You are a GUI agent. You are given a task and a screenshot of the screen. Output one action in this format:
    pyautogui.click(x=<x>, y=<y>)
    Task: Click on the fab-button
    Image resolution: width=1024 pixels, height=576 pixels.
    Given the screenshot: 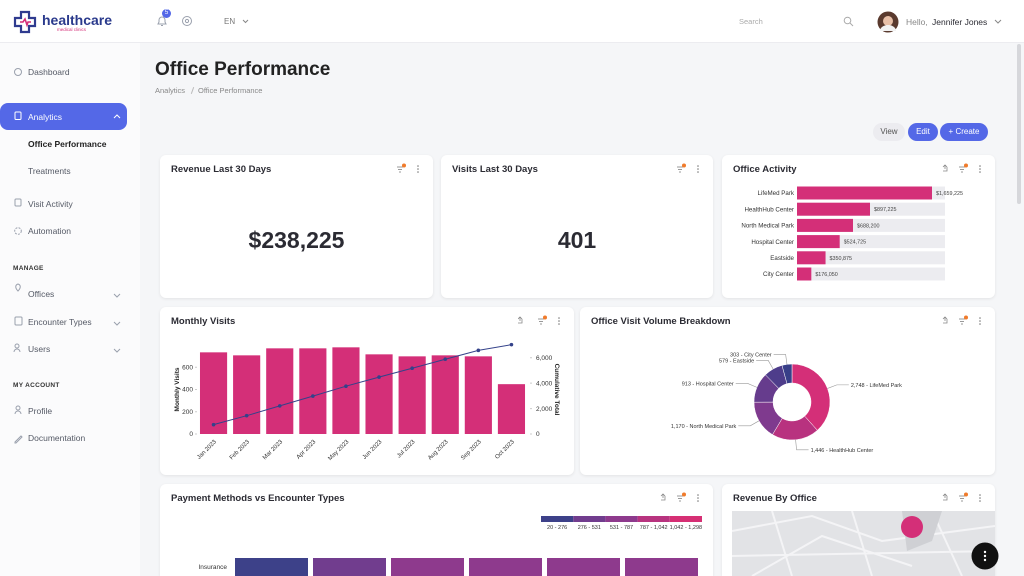 What is the action you would take?
    pyautogui.click(x=985, y=556)
    